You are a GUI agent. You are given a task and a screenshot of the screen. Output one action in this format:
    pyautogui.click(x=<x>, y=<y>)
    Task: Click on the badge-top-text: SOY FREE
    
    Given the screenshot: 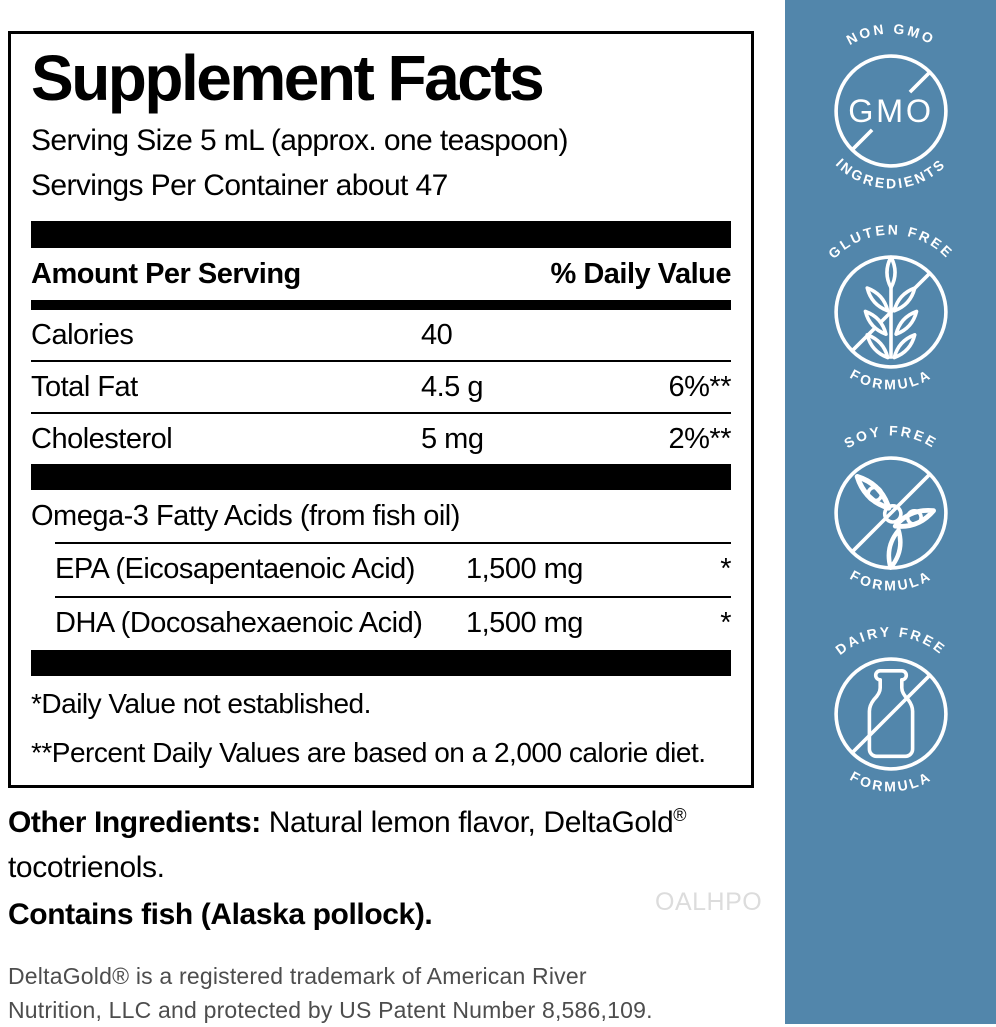 What is the action you would take?
    pyautogui.click(x=889, y=437)
    